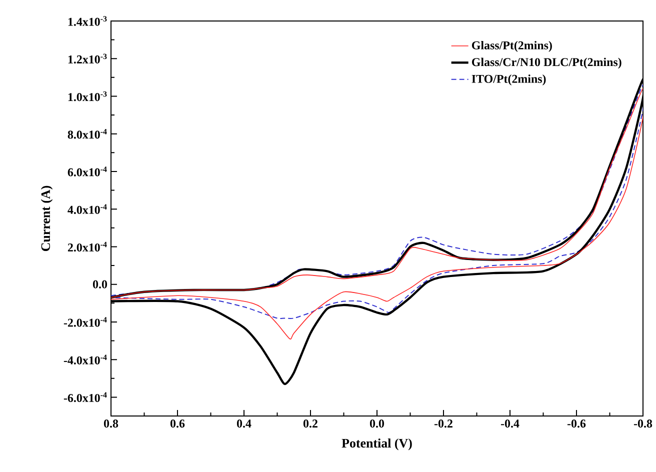 The width and height of the screenshot is (656, 472). I want to click on y-tick-label: 1.2x10$^{-3}$, so click(87, 59).